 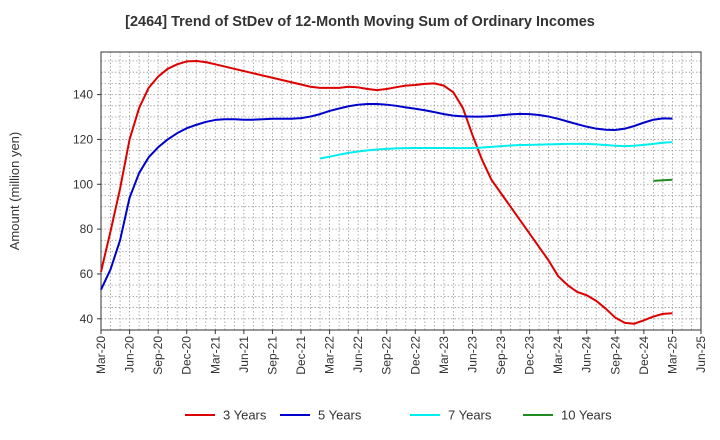 What do you see at coordinates (558, 355) in the screenshot?
I see `x-tick-label: Mar-24` at bounding box center [558, 355].